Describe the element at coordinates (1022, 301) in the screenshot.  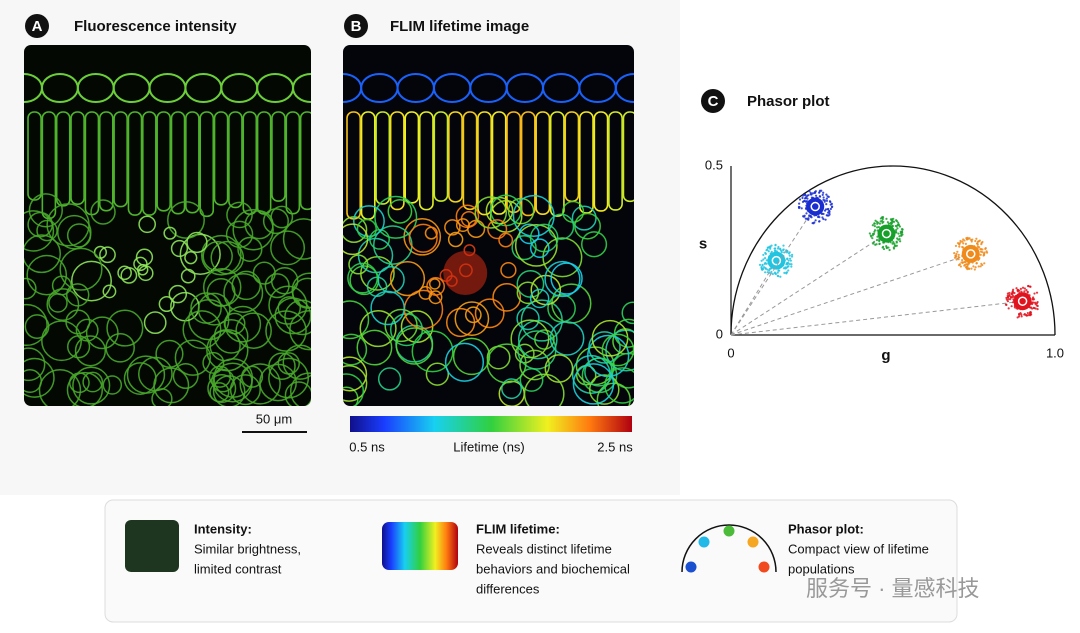
I see `point` at that location.